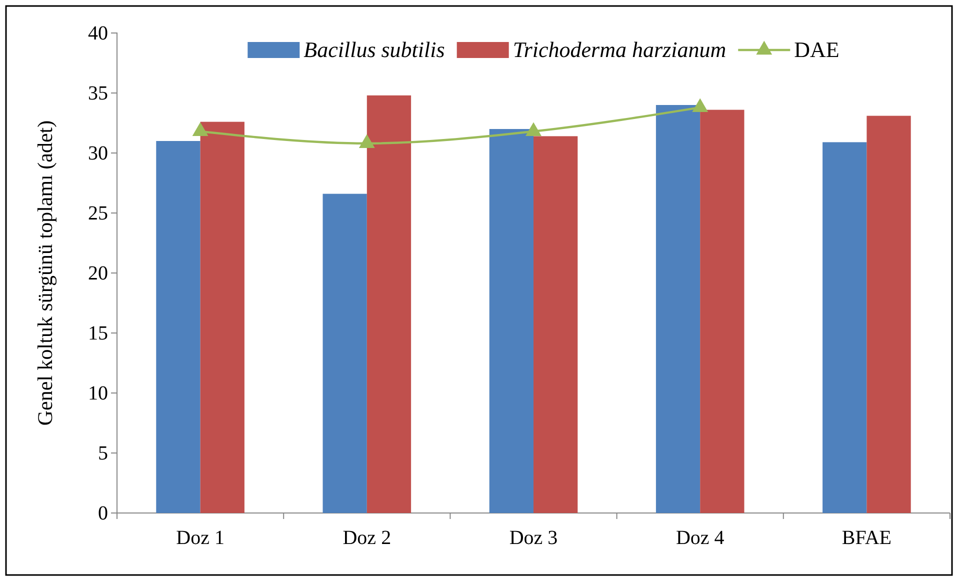  Describe the element at coordinates (533, 538) in the screenshot. I see `x-tick-label: Doz 3` at that location.